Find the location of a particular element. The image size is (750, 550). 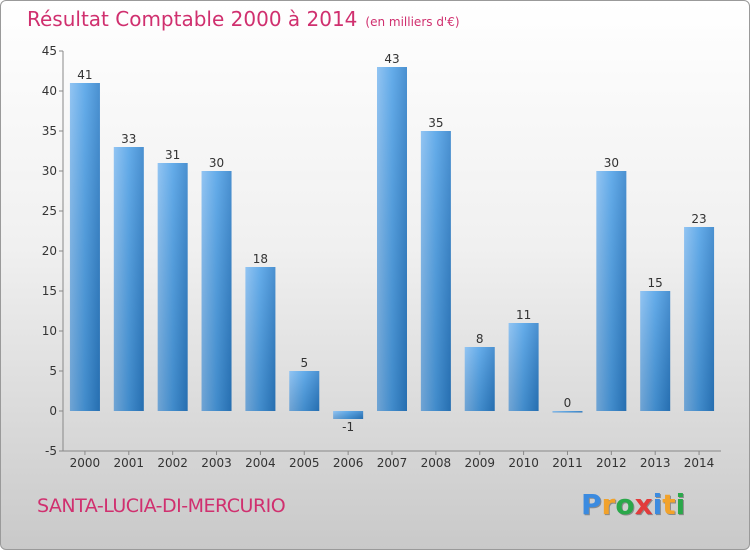

x-tick-label: 2014 is located at coordinates (699, 463).